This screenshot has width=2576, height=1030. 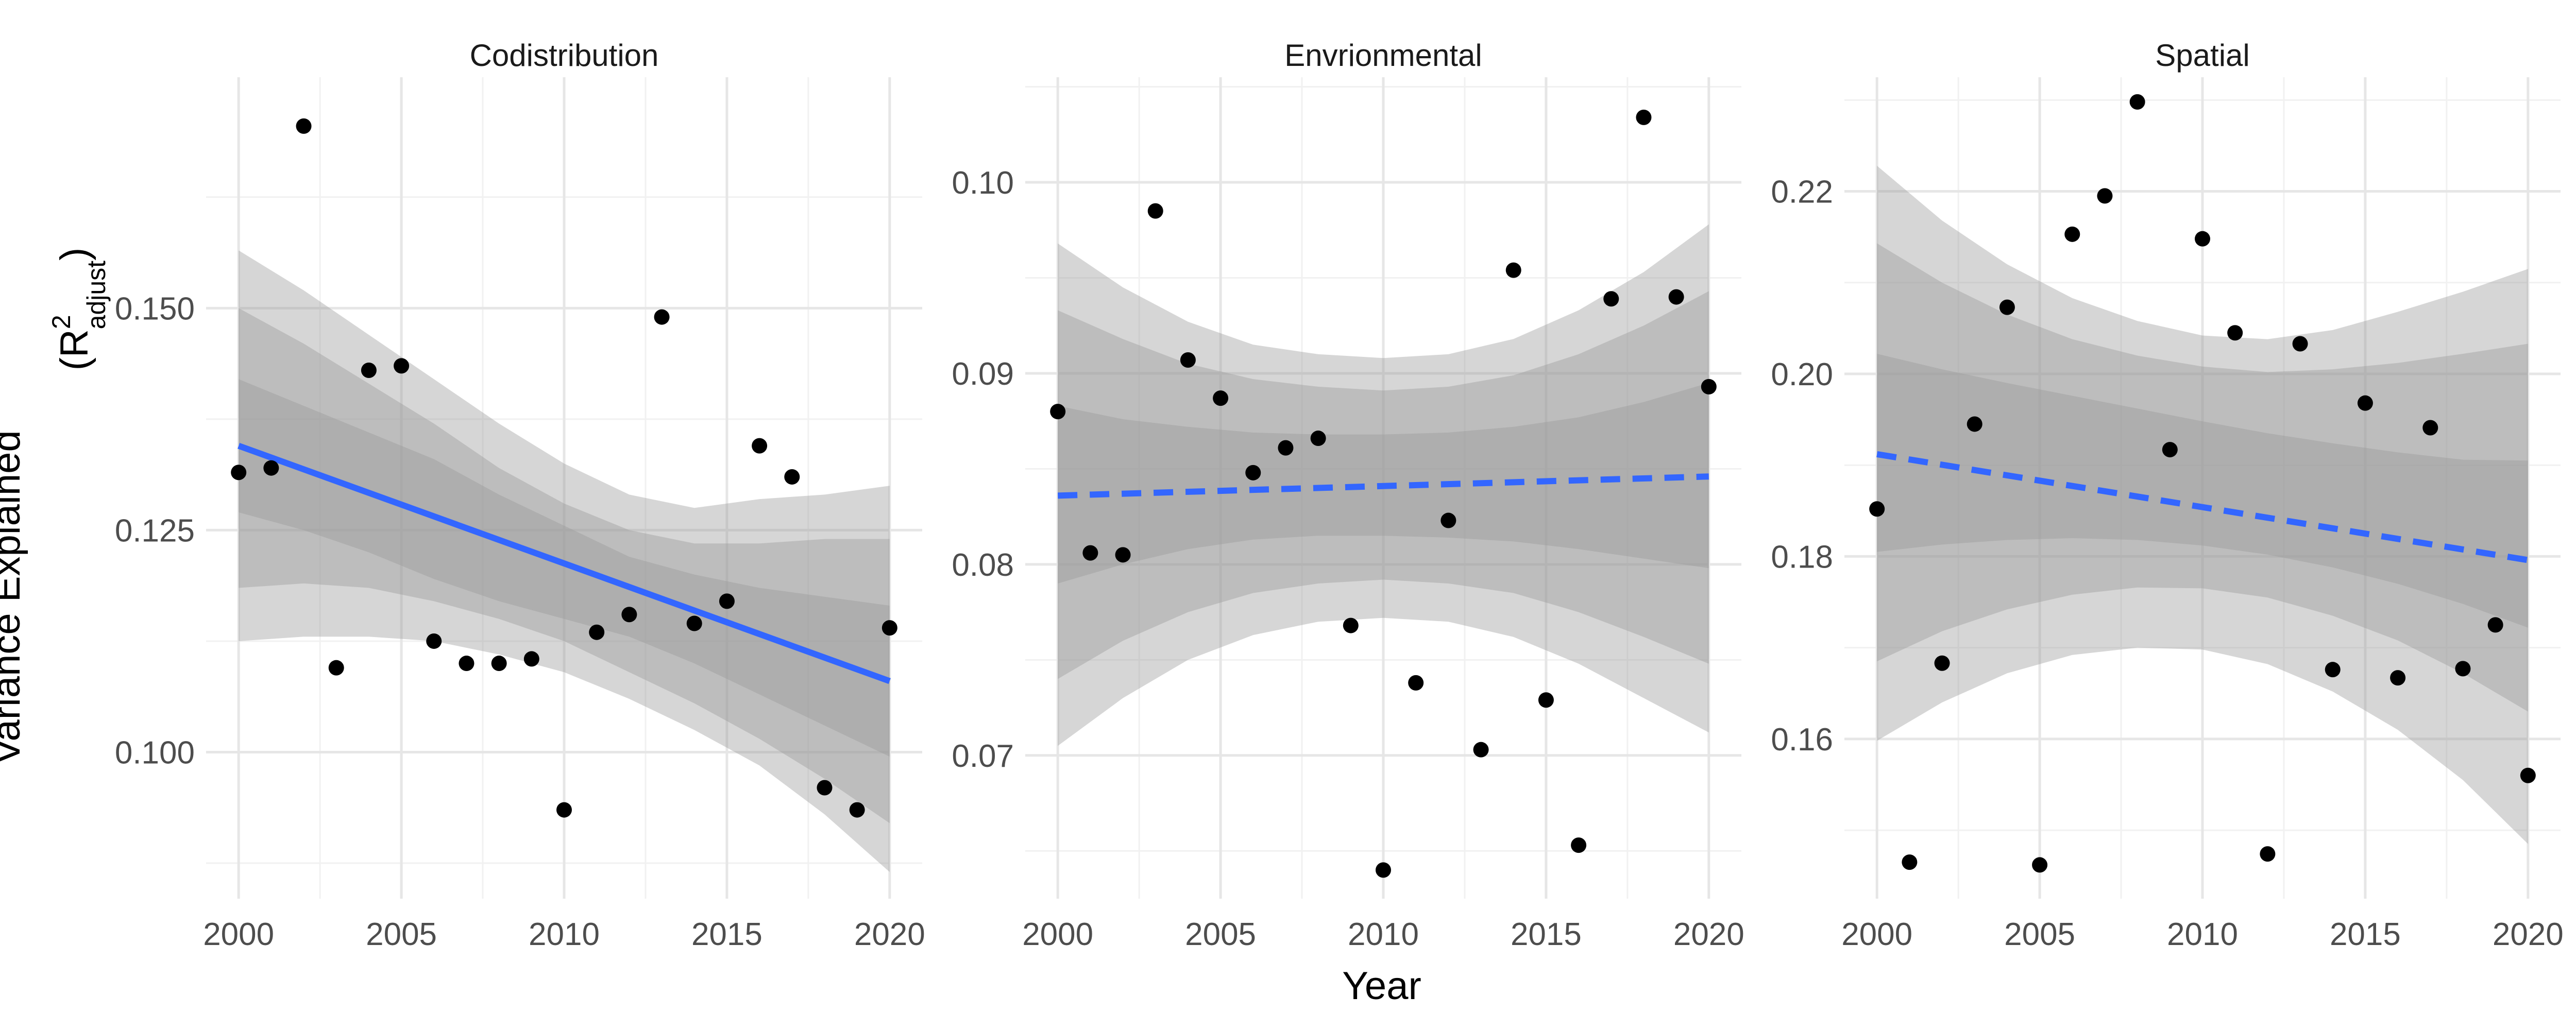 What do you see at coordinates (983, 756) in the screenshot?
I see `y-tick-label: 0.07` at bounding box center [983, 756].